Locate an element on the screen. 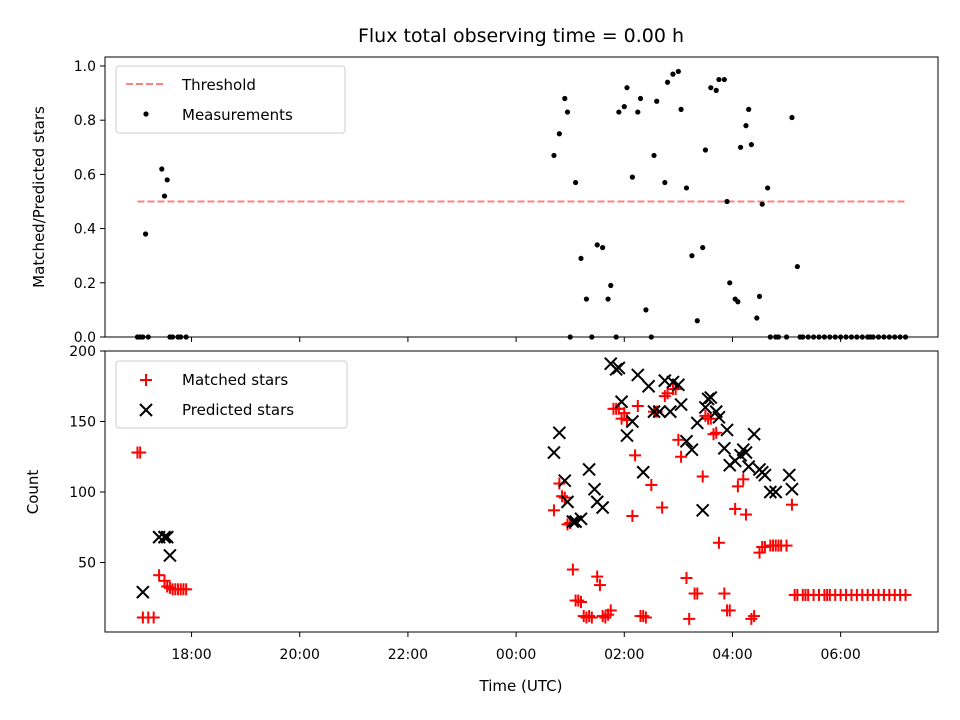 Image resolution: width=960 pixels, height=720 pixels. ratio-y-tick-label: 0.6 is located at coordinates (85, 175).